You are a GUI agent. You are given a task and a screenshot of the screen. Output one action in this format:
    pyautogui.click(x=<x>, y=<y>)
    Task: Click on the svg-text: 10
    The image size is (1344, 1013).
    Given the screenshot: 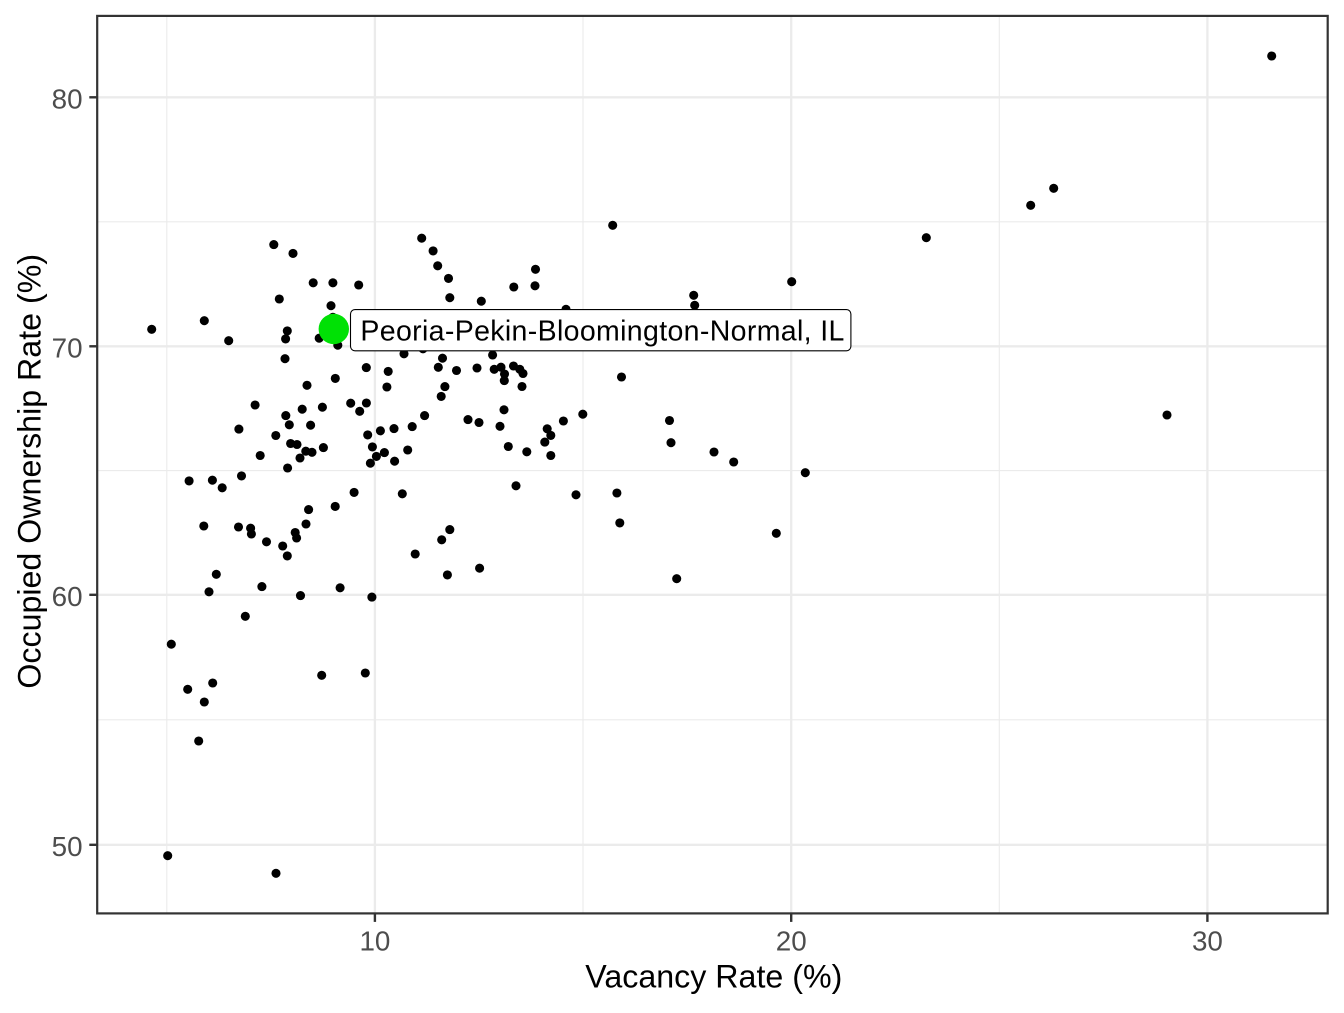 What is the action you would take?
    pyautogui.click(x=374, y=941)
    